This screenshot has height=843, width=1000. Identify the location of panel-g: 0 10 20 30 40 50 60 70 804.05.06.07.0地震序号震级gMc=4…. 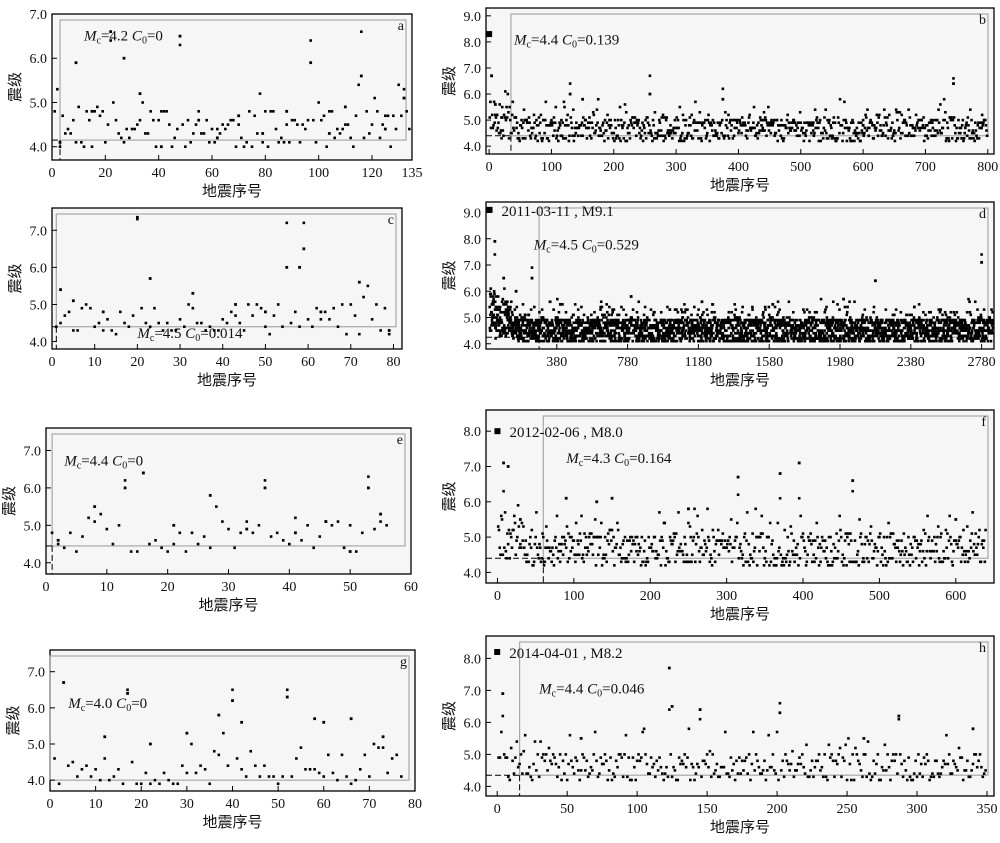
(213, 740).